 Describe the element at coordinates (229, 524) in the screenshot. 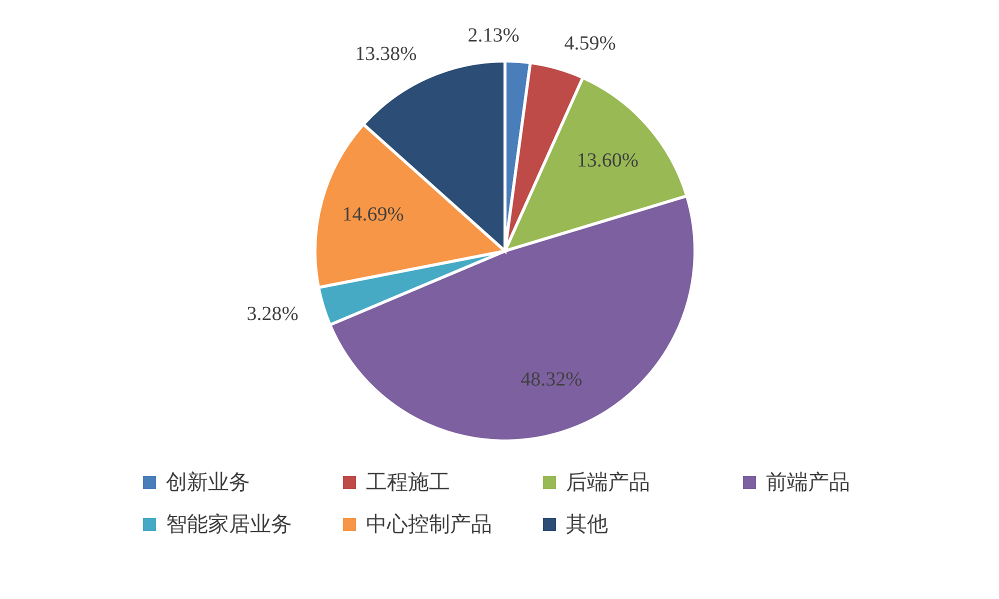

I see `legend-label: 智能家居业务` at that location.